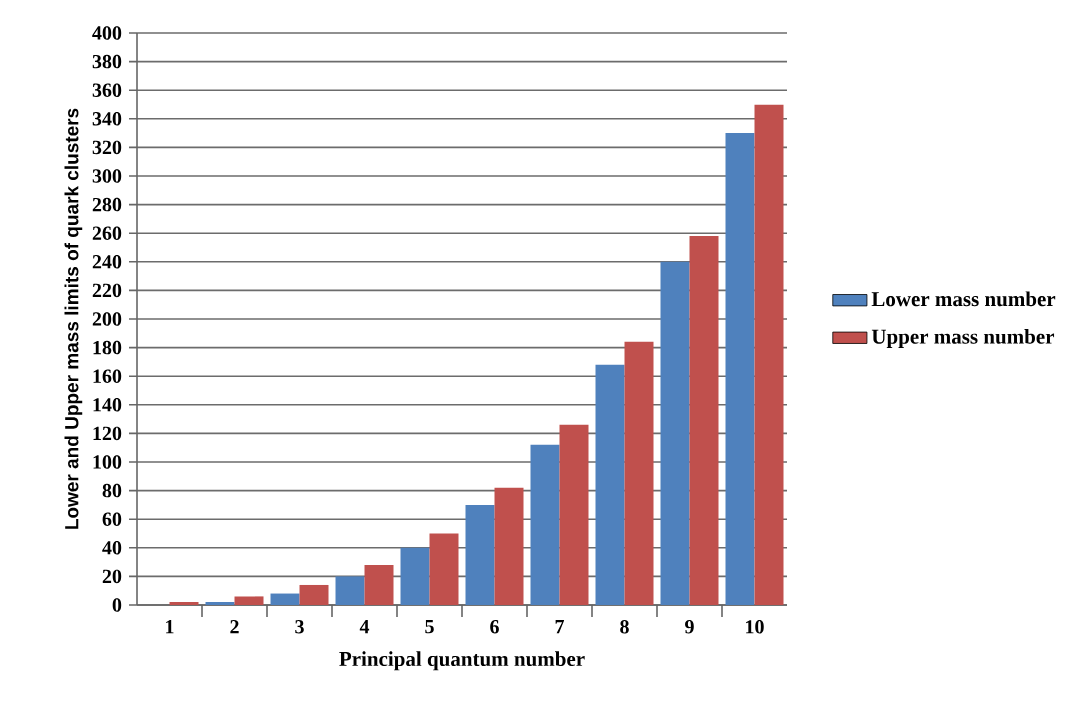 The image size is (1080, 711). What do you see at coordinates (112, 548) in the screenshot?
I see `y-tick-label: 40` at bounding box center [112, 548].